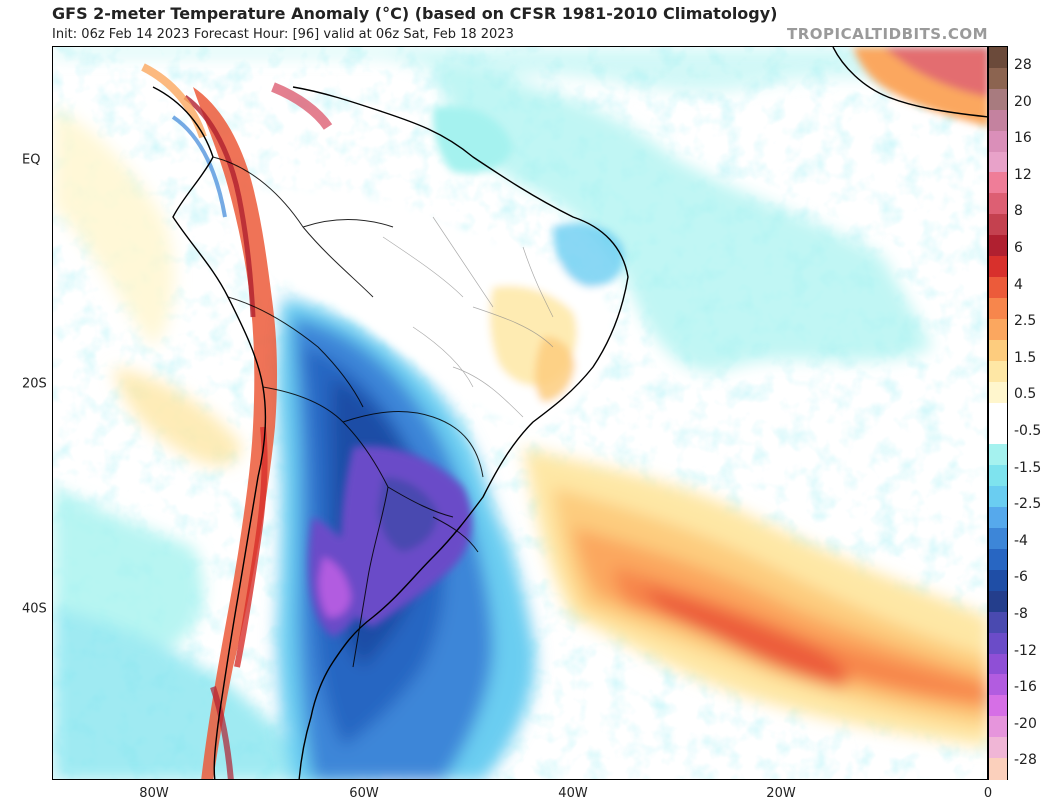 The width and height of the screenshot is (1044, 803). I want to click on pacific-warm-streak, so click(148, 286).